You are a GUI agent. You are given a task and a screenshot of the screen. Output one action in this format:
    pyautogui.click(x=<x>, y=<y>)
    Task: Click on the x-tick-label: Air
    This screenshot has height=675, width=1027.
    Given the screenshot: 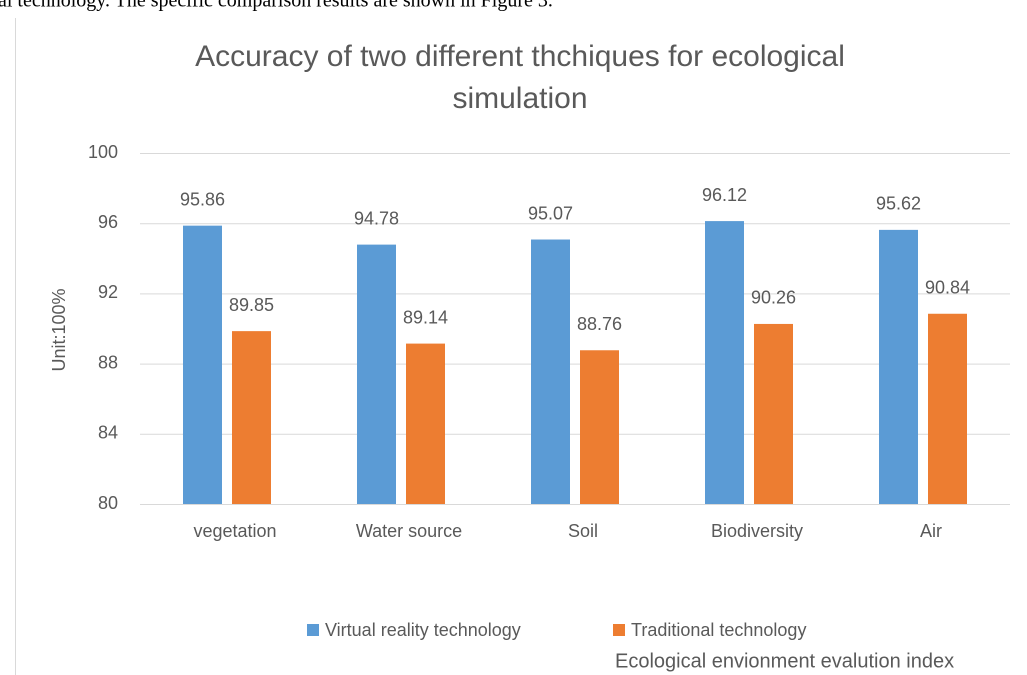 What is the action you would take?
    pyautogui.click(x=931, y=531)
    